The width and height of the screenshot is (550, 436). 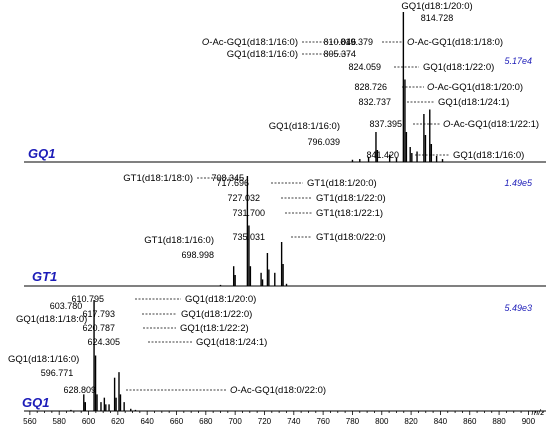 I want to click on x-tick-label: 660, so click(x=177, y=421).